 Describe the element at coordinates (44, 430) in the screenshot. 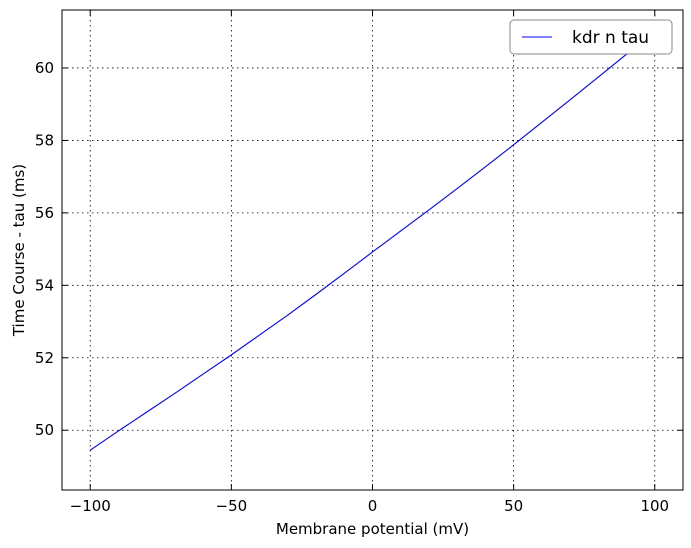

I see `y-tick-label: 50` at that location.